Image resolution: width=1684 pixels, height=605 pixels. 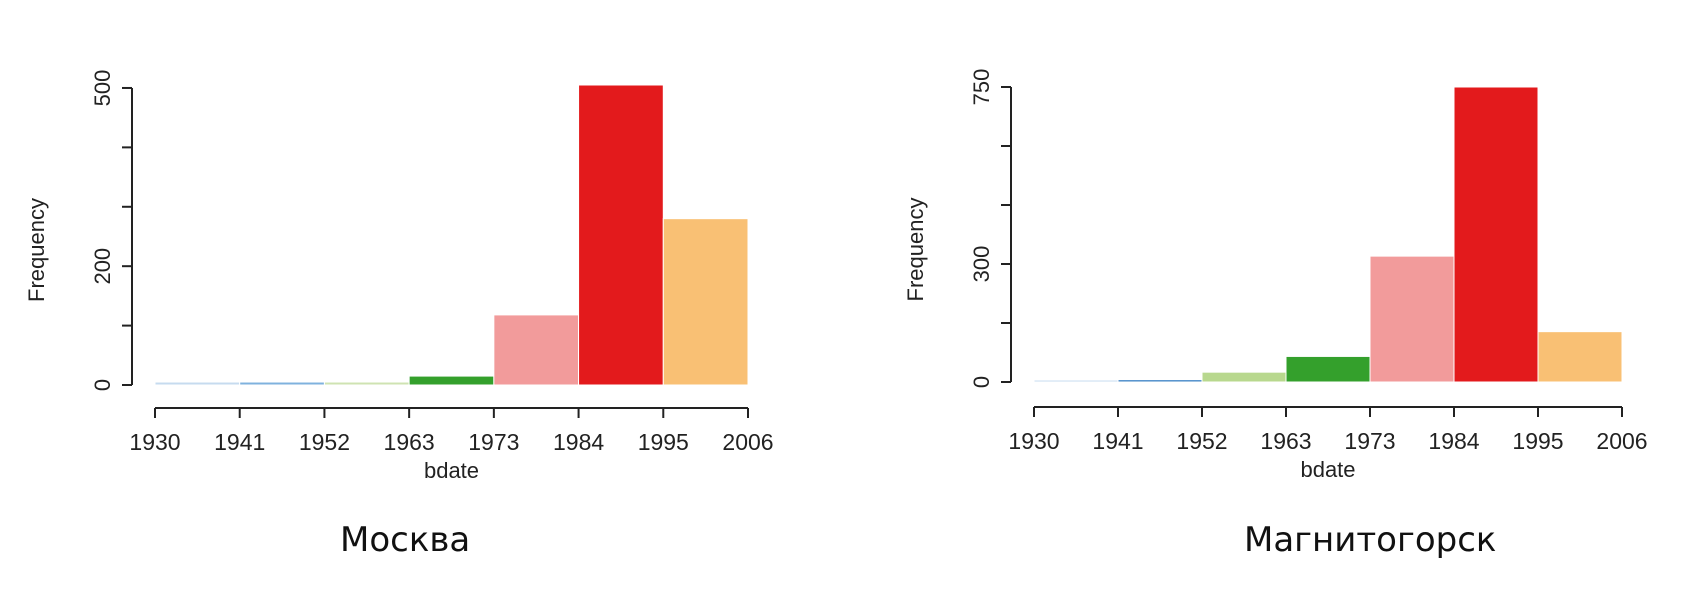 I want to click on y-tick-label: 750, so click(x=981, y=87).